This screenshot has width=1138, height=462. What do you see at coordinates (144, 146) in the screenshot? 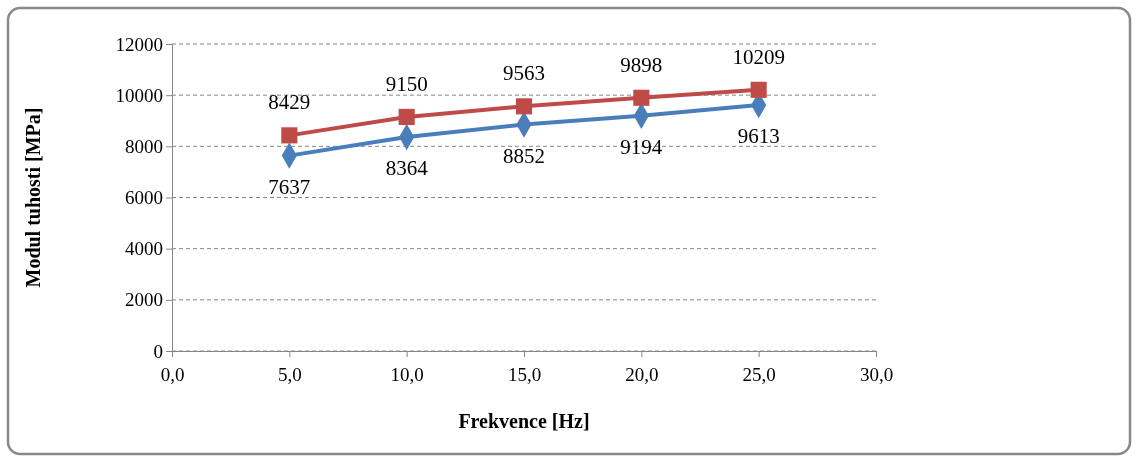
I see `y-tick-label: 8000` at bounding box center [144, 146].